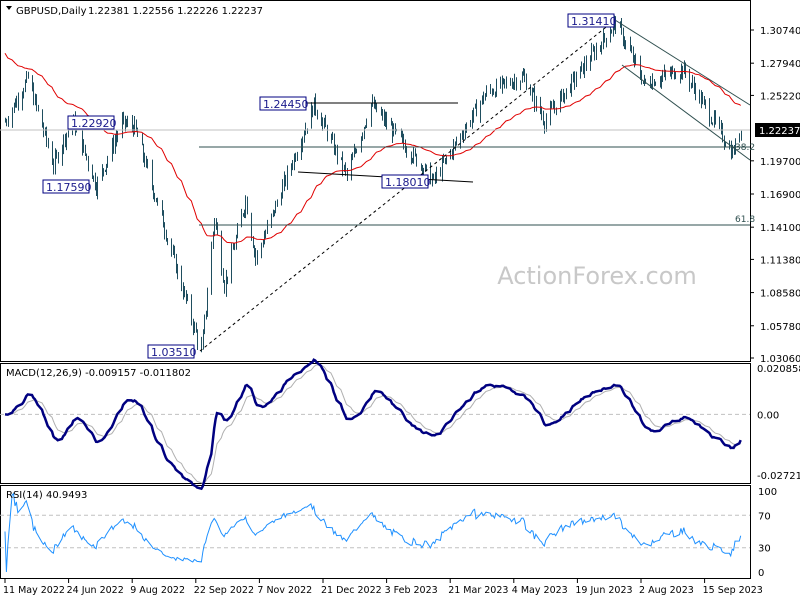 The image size is (800, 600). I want to click on symbol-title: GBPUSD,Daily, so click(51, 11).